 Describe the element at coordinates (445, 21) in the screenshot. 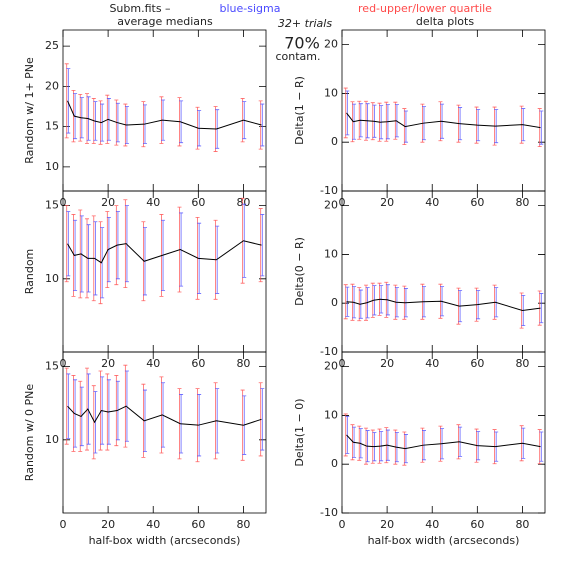

I see `right-title: delta plots` at that location.